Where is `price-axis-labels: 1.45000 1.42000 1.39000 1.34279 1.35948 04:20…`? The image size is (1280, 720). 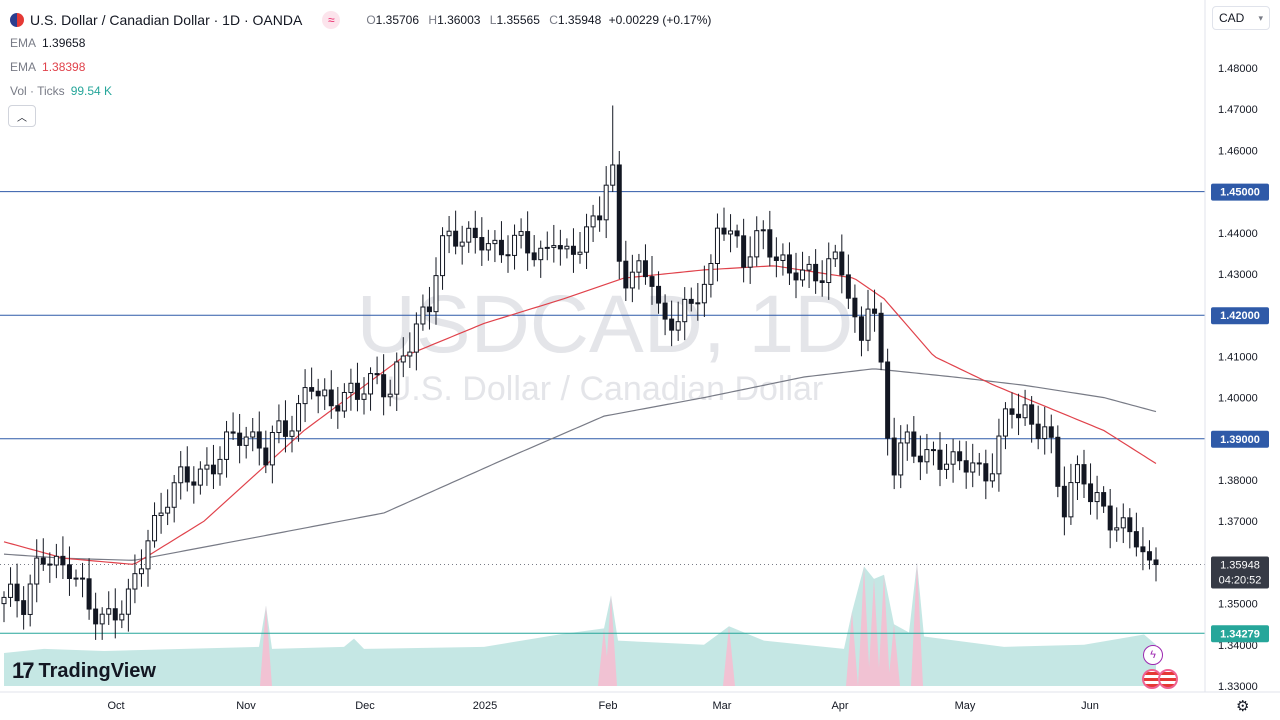
price-axis-labels: 1.45000 1.42000 1.39000 1.34279 1.35948 04:20… is located at coordinates (1240, 413).